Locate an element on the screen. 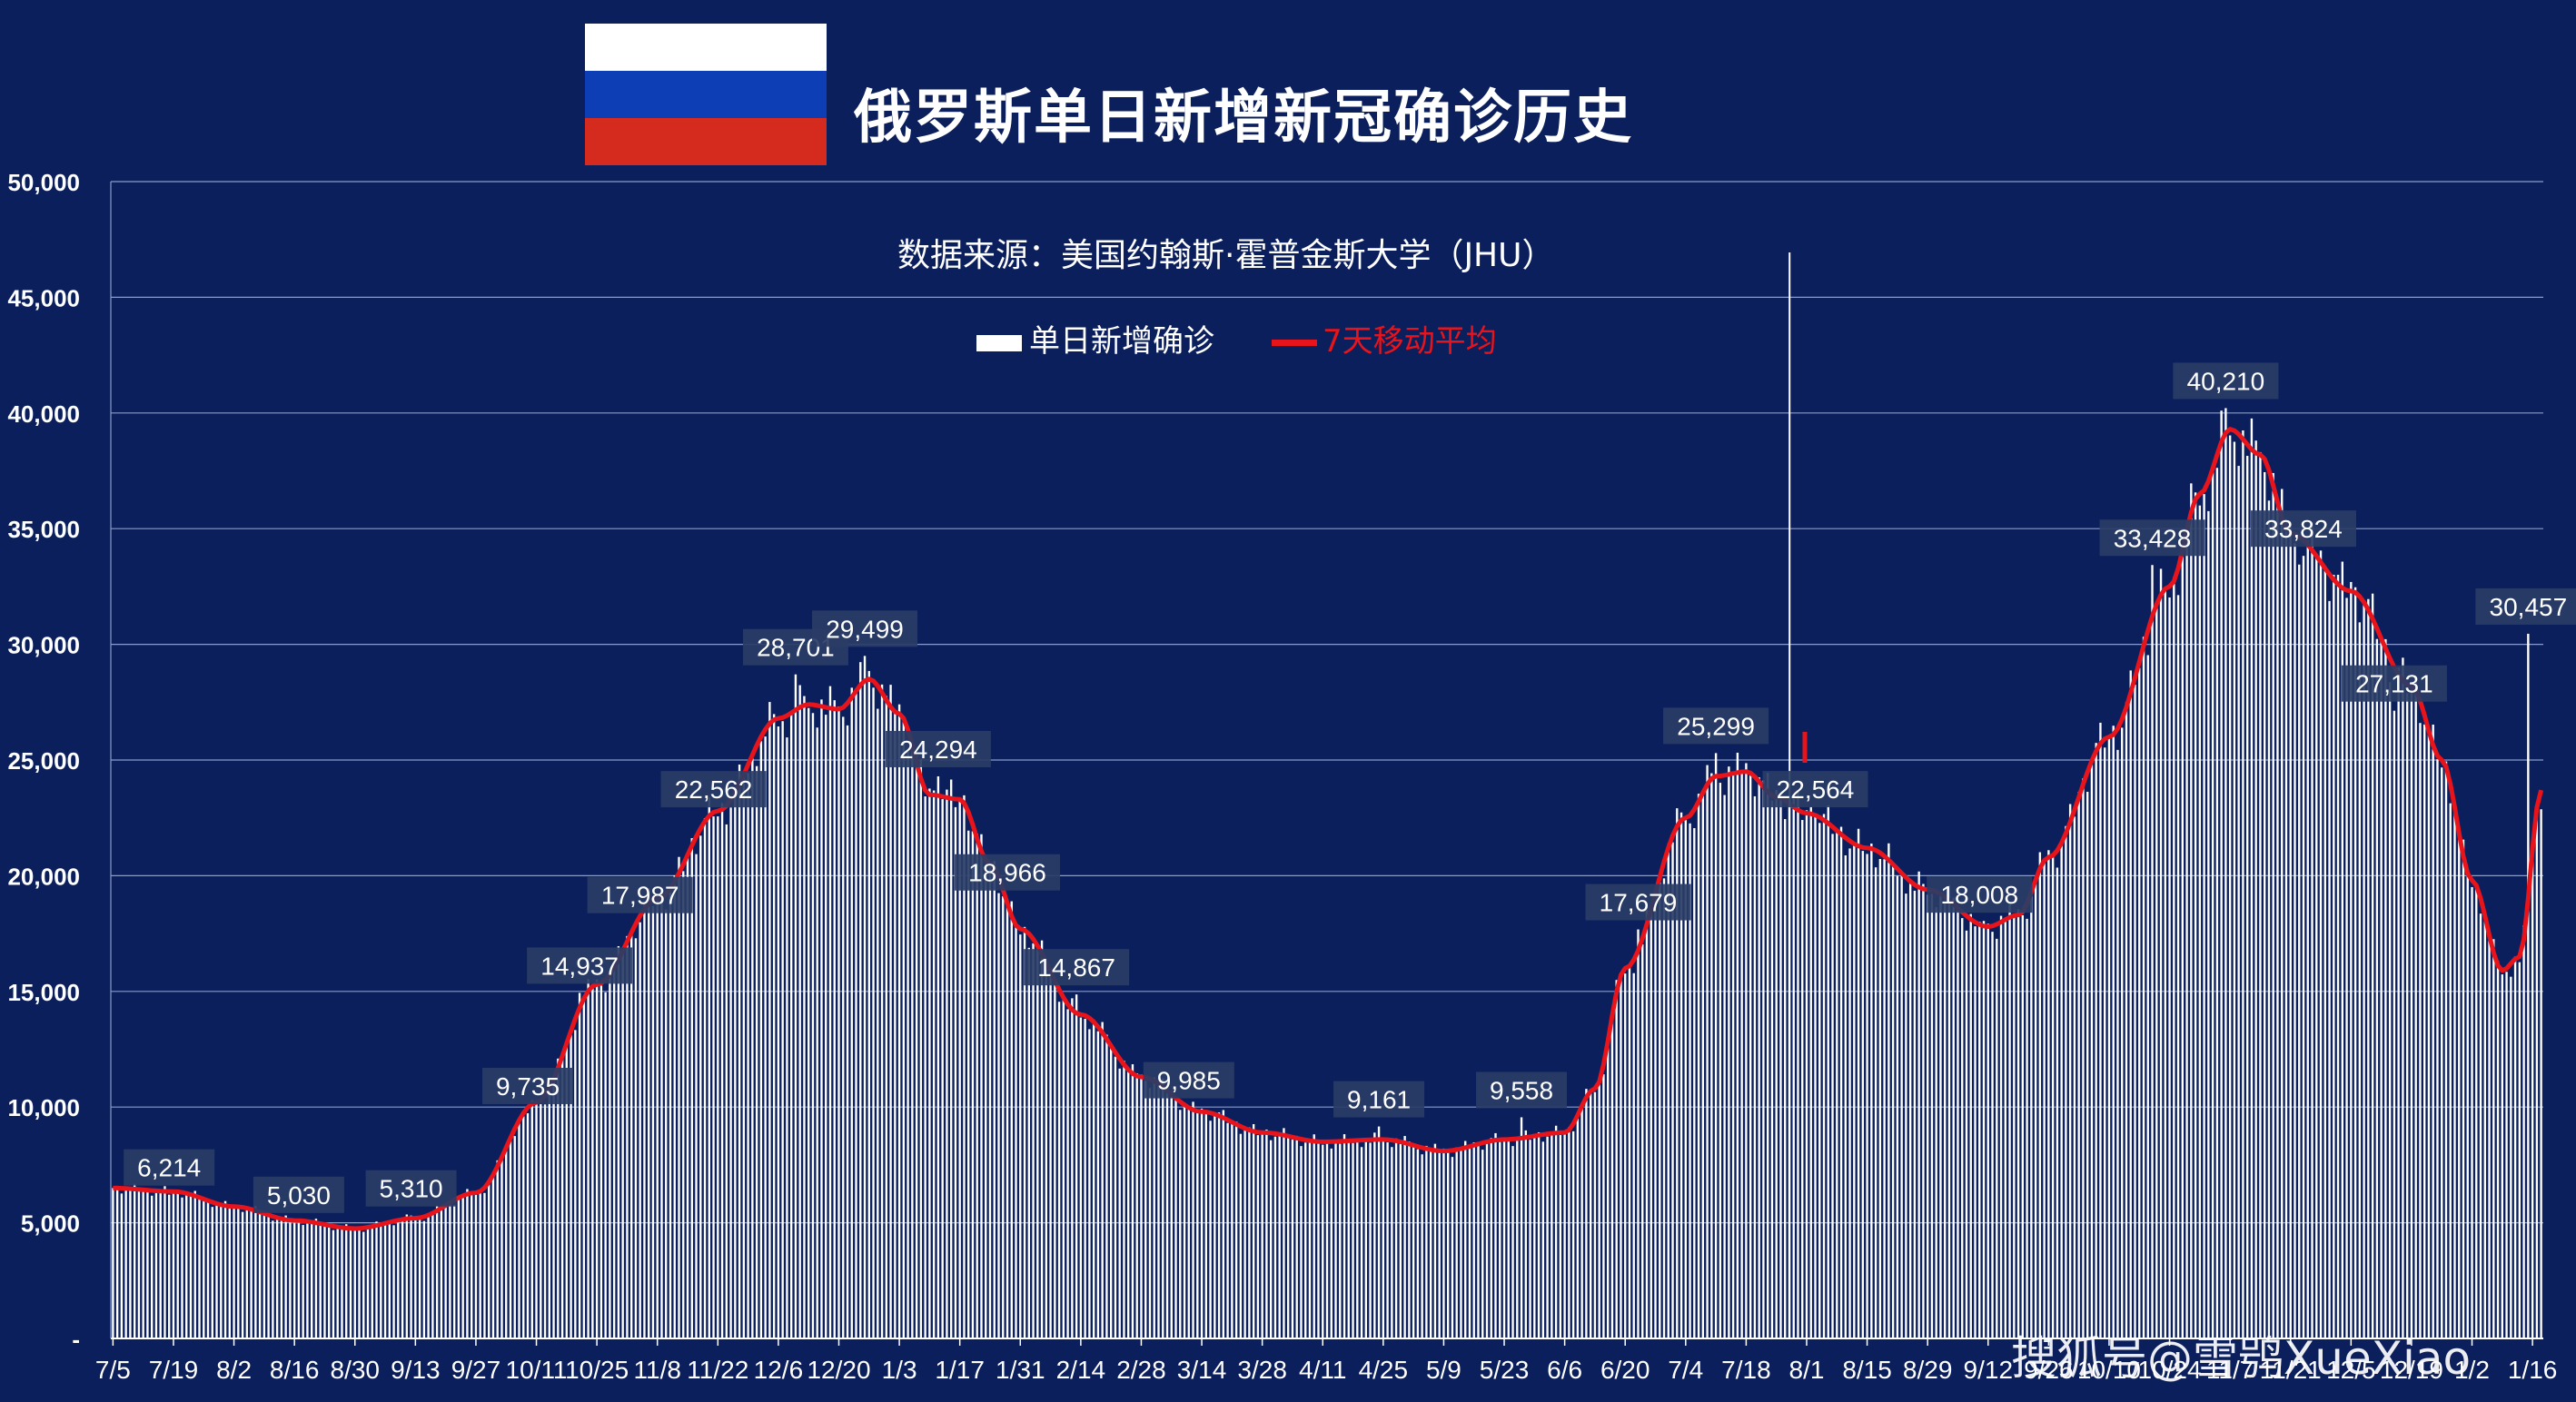 This screenshot has width=2576, height=1402. x-tick-label: 8/29 is located at coordinates (1928, 1370).